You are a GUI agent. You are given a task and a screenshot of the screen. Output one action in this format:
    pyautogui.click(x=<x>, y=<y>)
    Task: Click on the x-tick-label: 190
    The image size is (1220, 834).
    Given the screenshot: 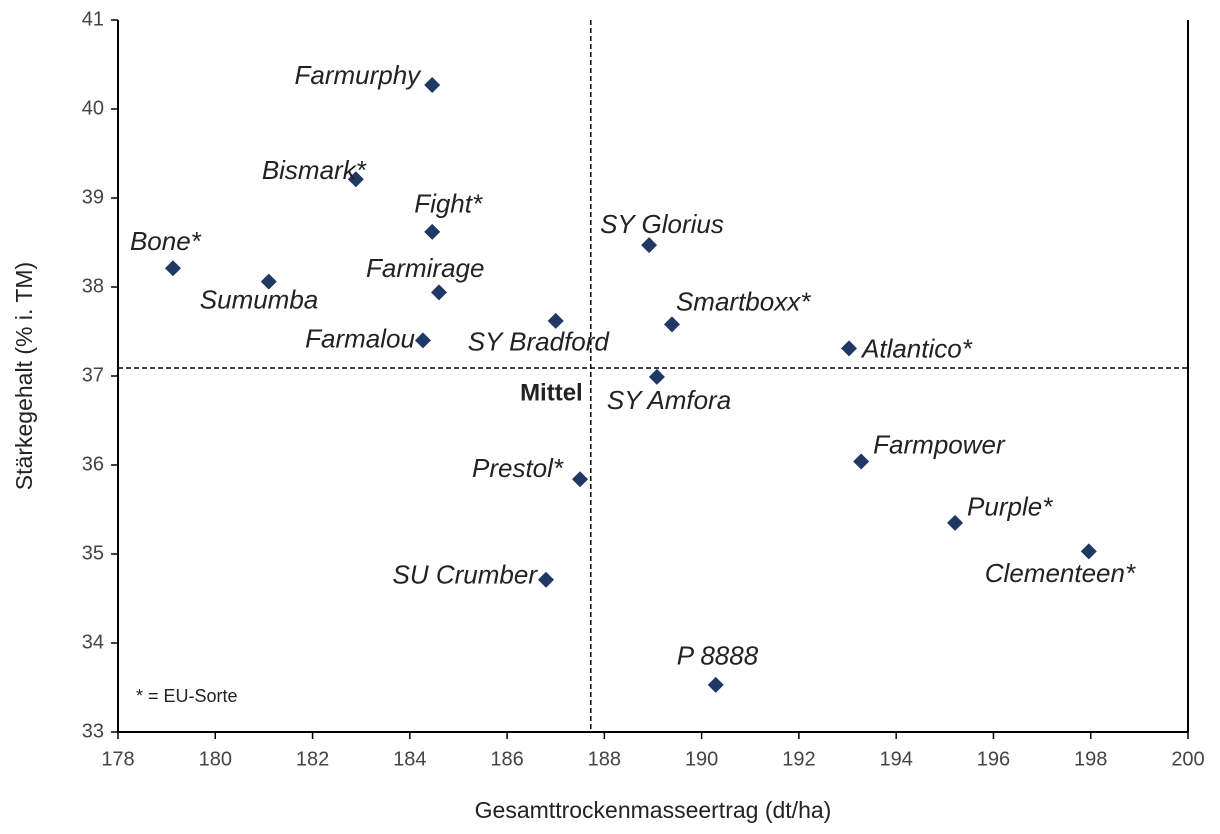 What is the action you would take?
    pyautogui.click(x=701, y=759)
    